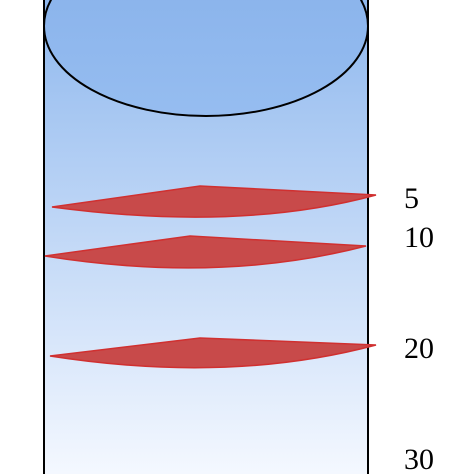  I want to click on depth-label-20: 20, so click(419, 348).